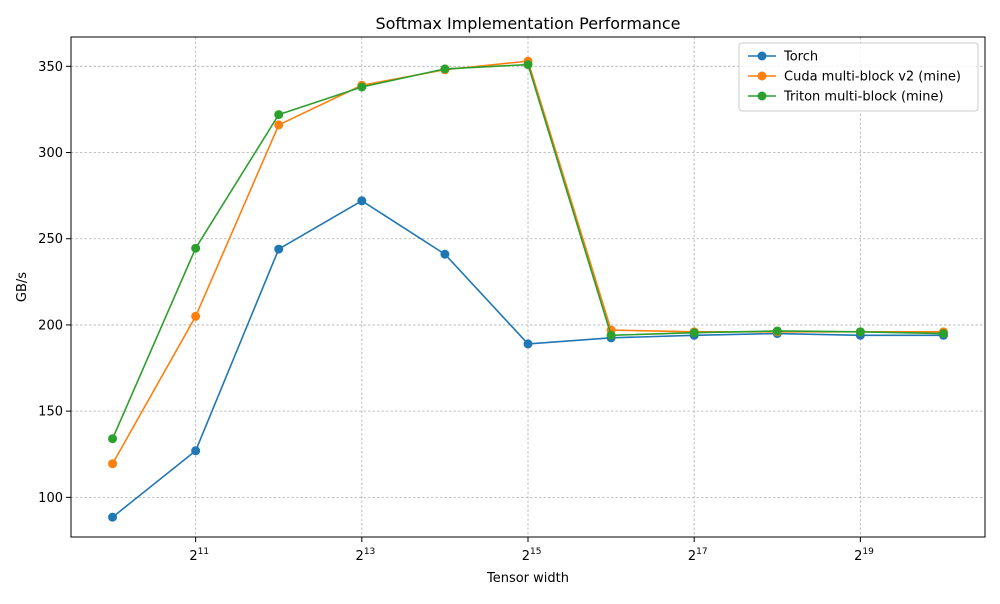  Describe the element at coordinates (54, 283) in the screenshot. I see `y-axis: 100 150 200 250 300 350` at that location.